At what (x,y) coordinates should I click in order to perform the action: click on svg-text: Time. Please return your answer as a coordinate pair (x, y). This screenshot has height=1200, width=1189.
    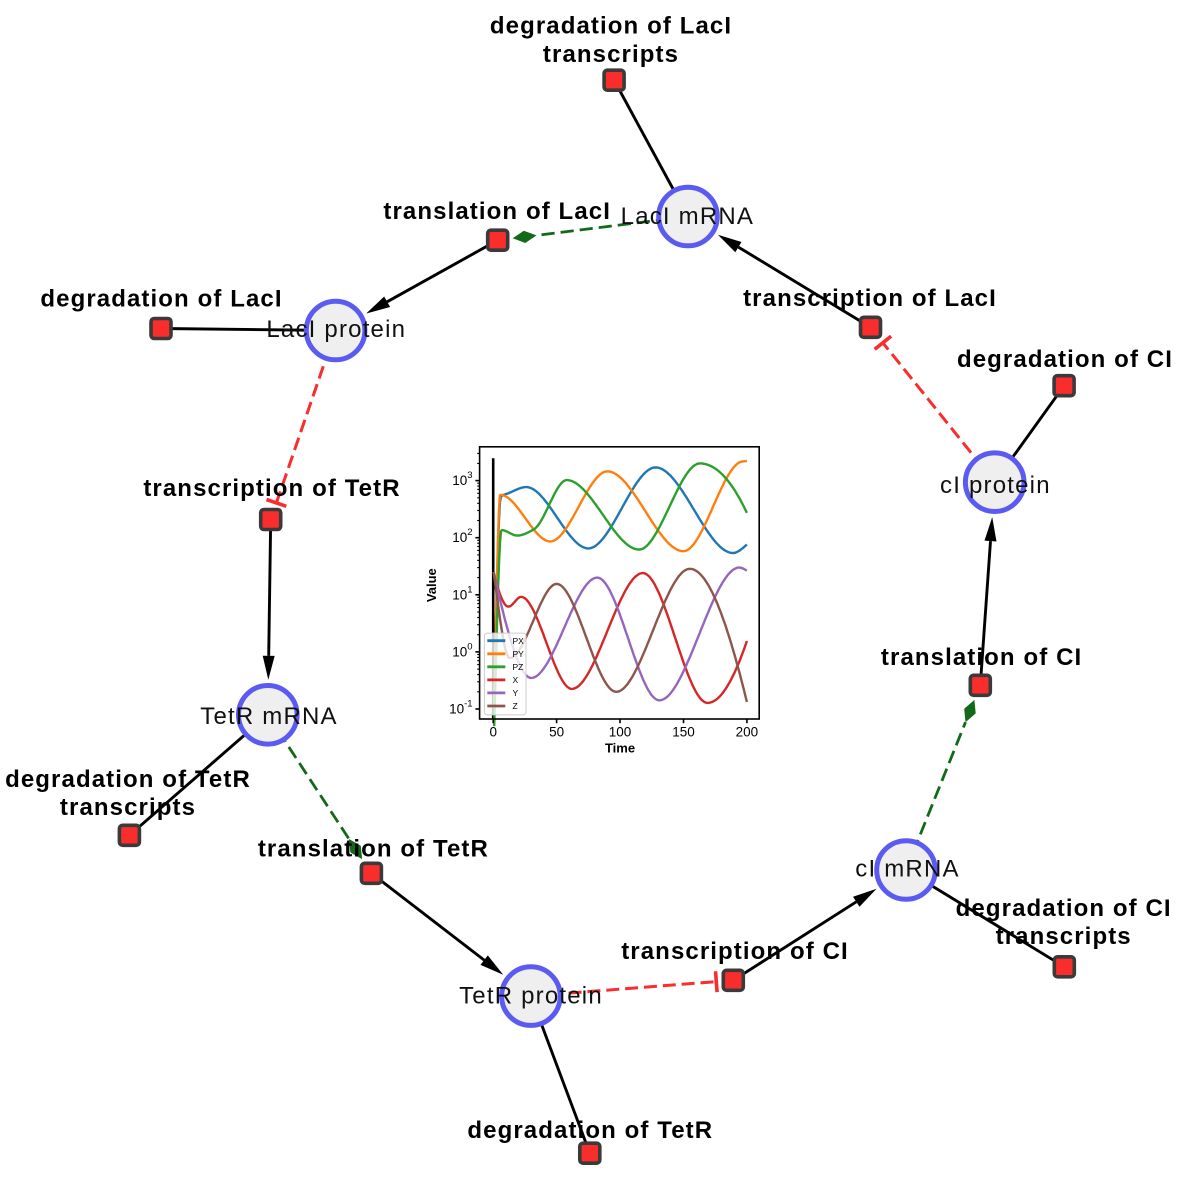
    Looking at the image, I should click on (620, 747).